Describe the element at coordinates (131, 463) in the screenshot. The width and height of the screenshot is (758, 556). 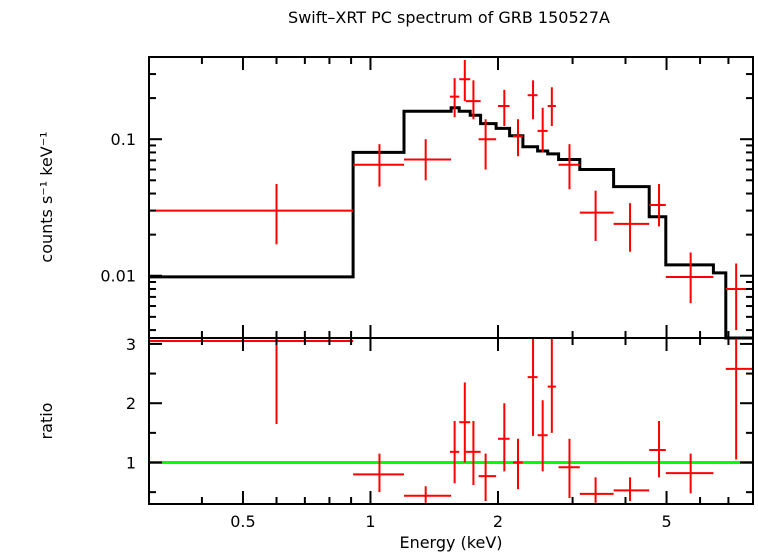
I see `ratio-y-tick-label: 1` at that location.